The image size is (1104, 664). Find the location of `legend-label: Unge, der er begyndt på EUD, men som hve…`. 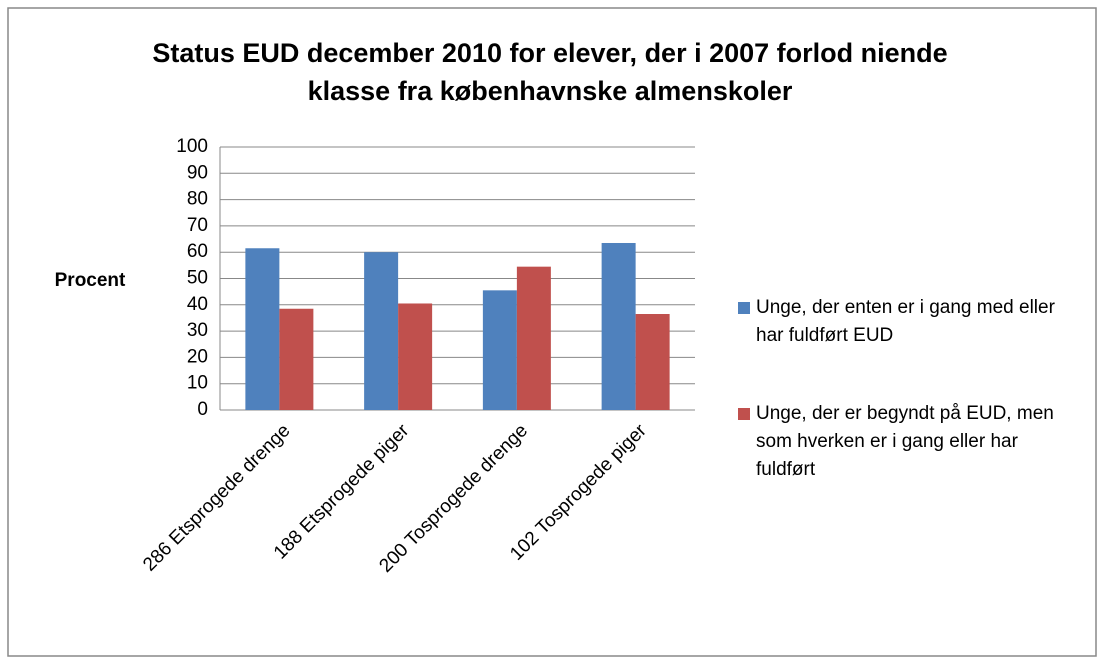

legend-label: Unge, der er begyndt på EUD, men som hve… is located at coordinates (905, 441).